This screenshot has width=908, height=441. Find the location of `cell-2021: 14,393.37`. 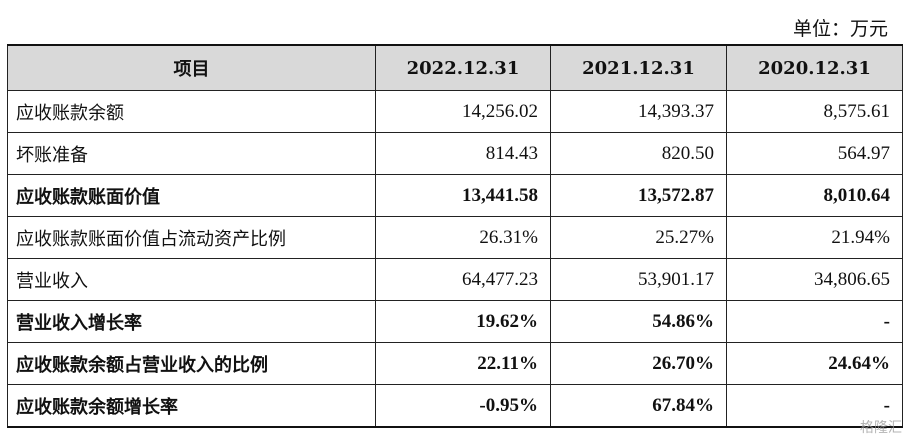

cell-2021: 14,393.37 is located at coordinates (638, 111).